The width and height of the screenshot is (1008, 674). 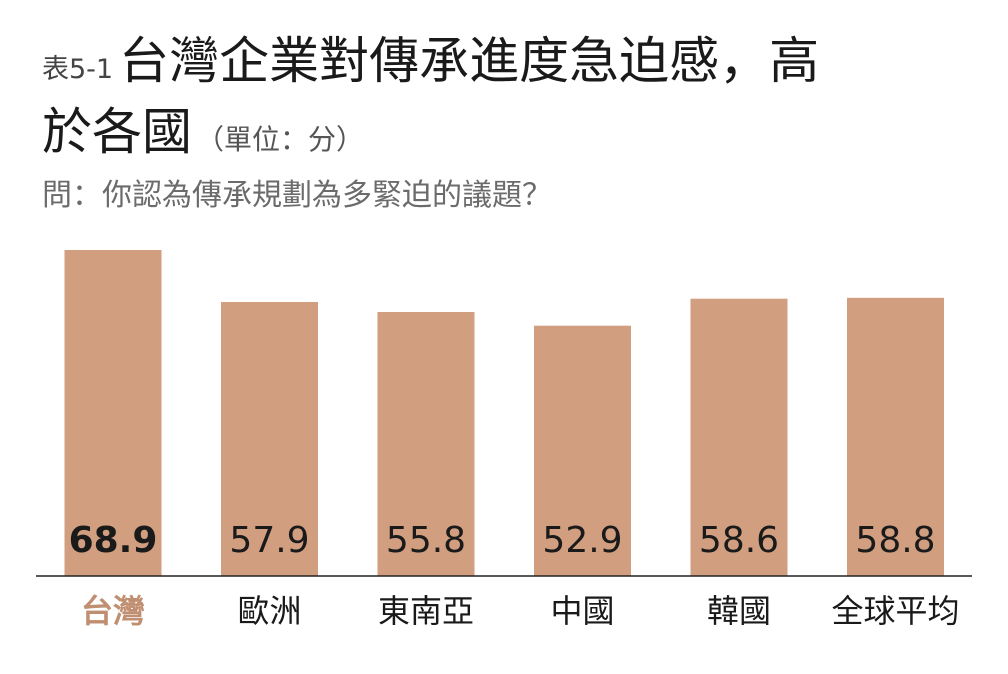 I want to click on category-label-1: 歐洲, so click(x=269, y=611).